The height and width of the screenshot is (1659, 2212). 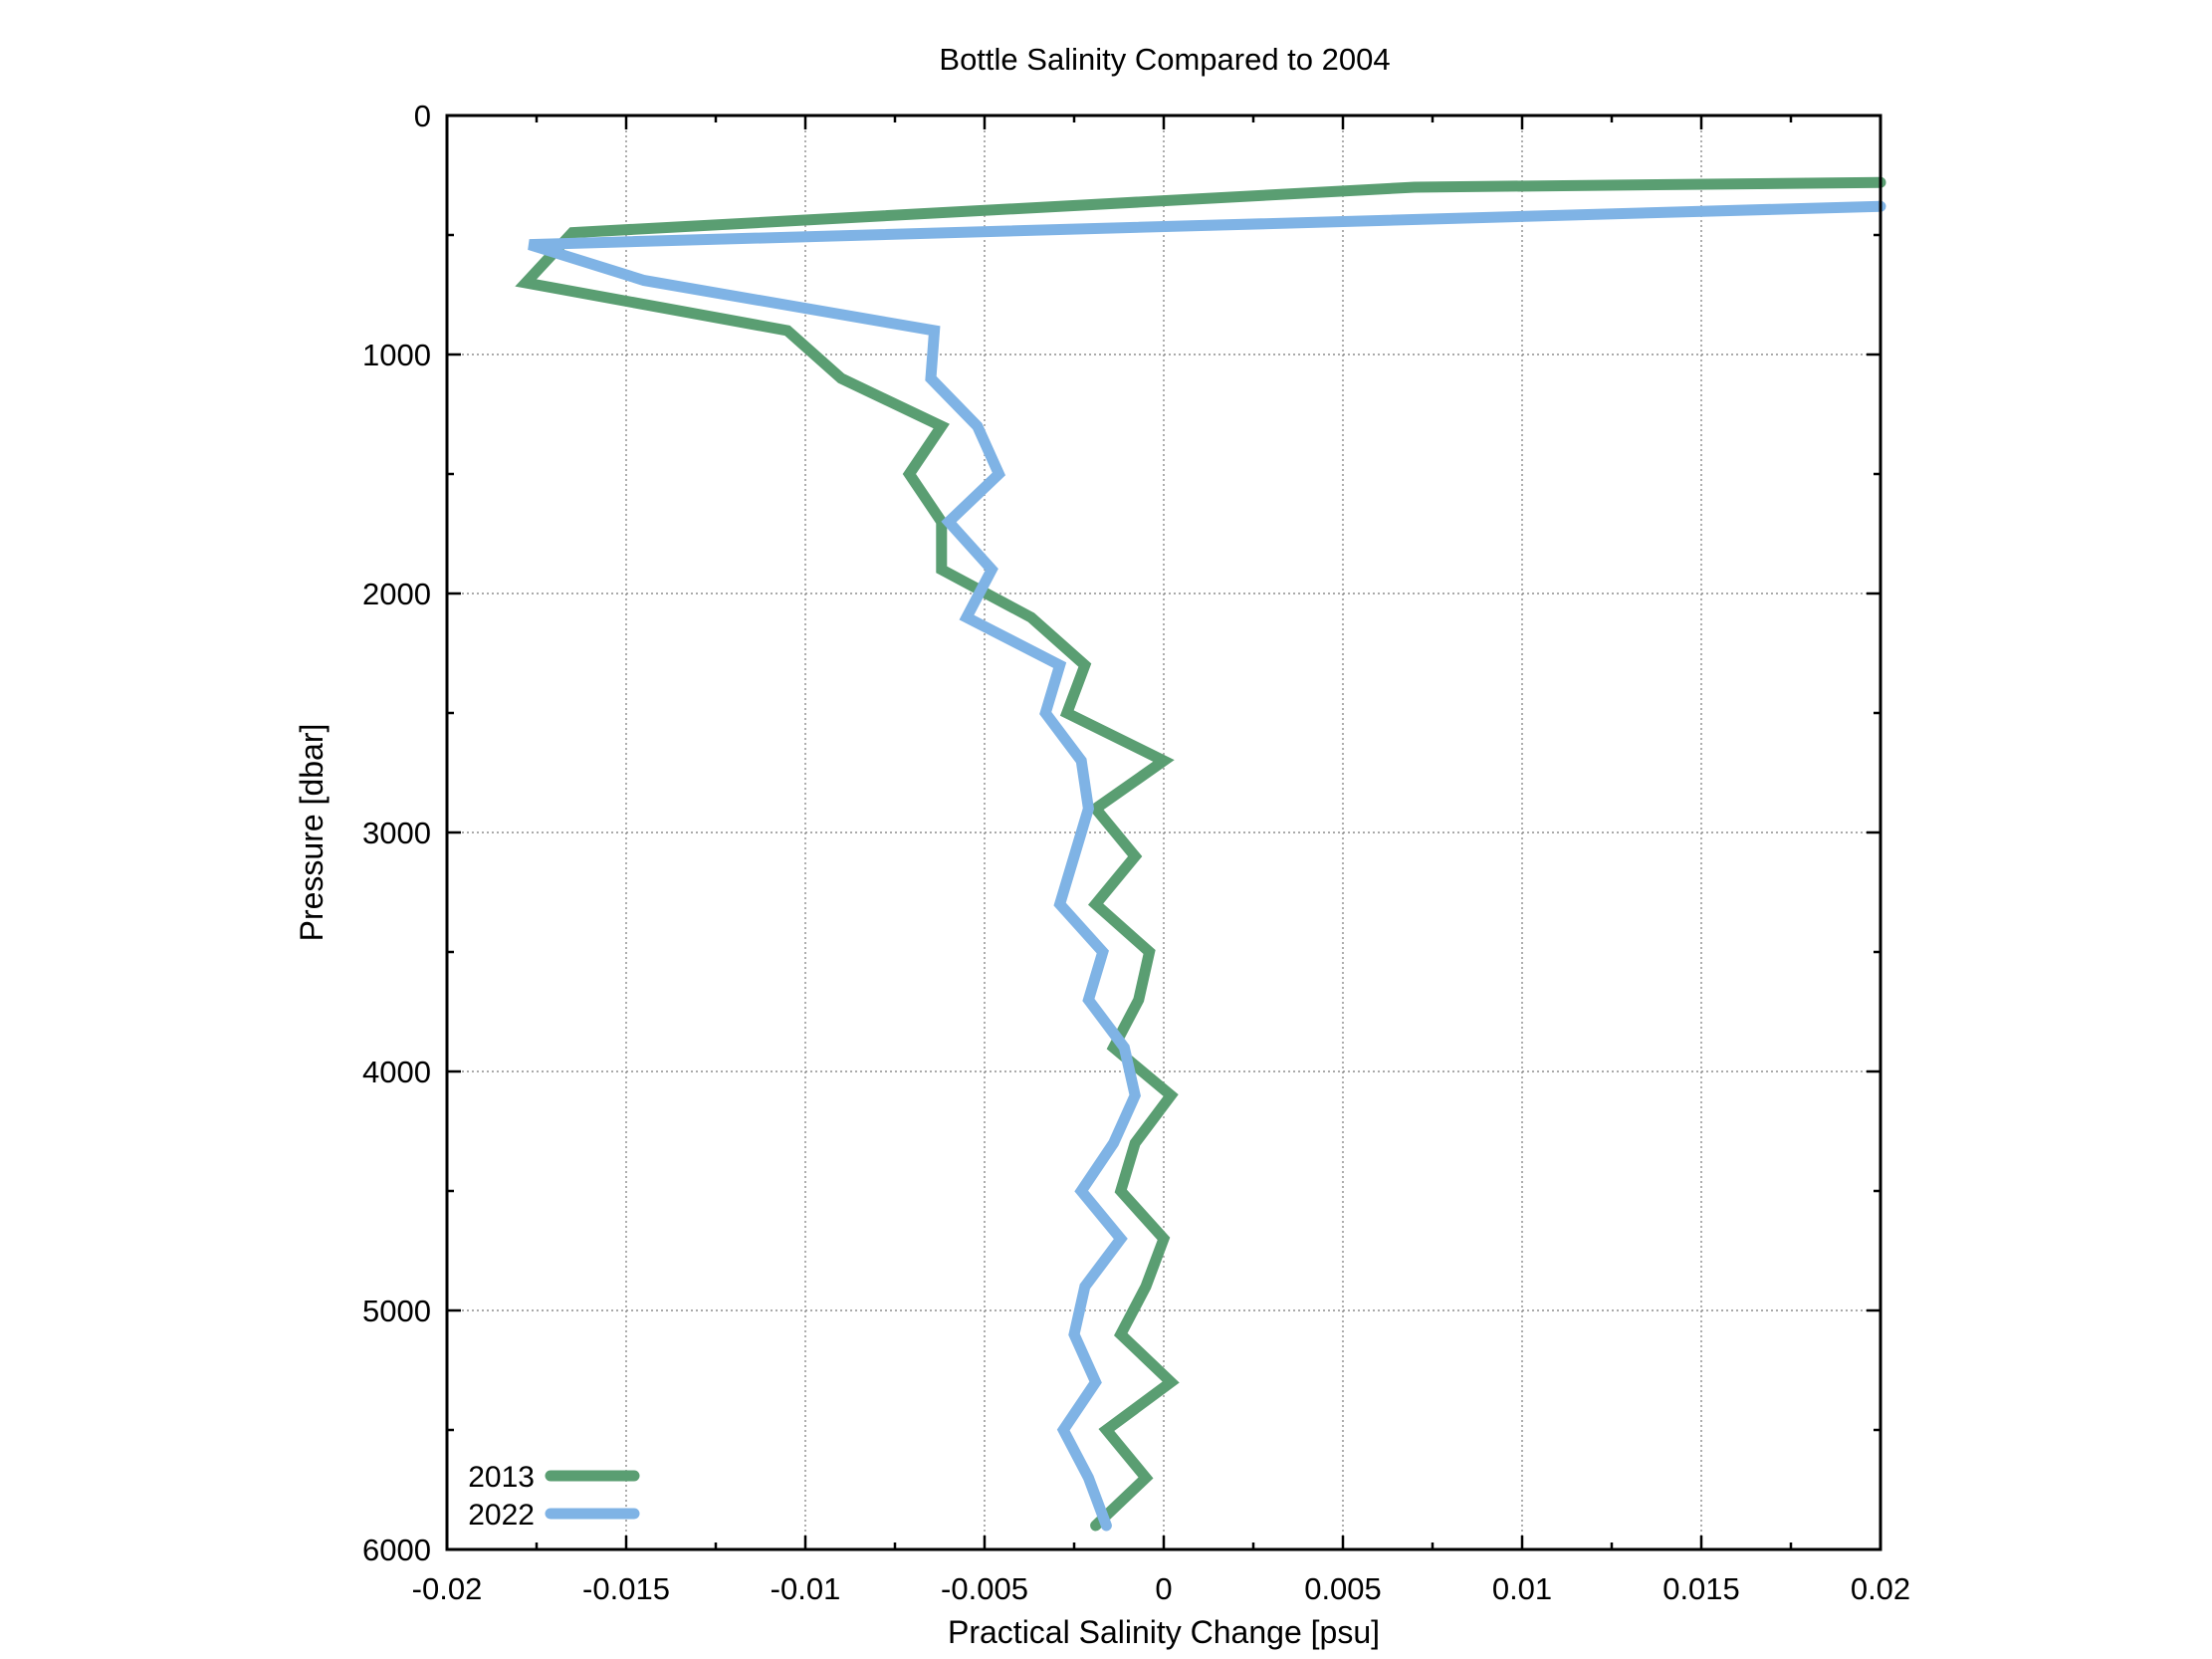 I want to click on chart-title: Bottle Salinity Compared to 2004, so click(x=1164, y=59).